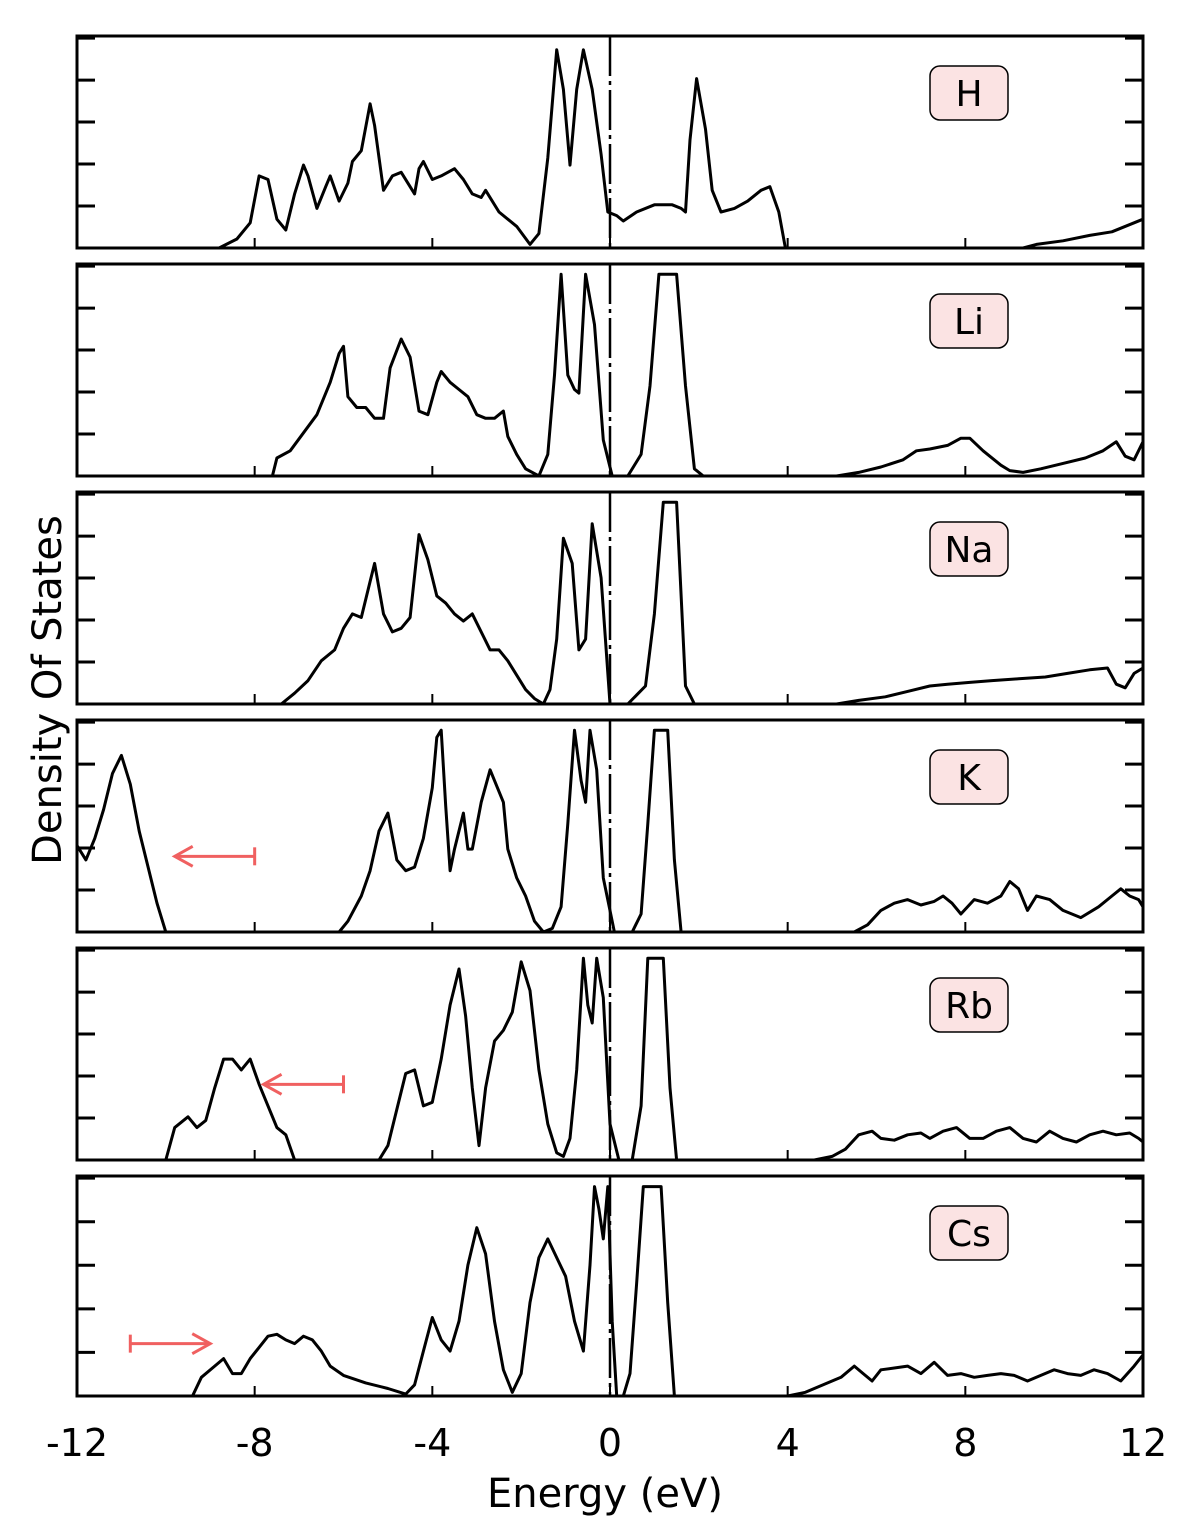 This screenshot has height=1533, width=1194. I want to click on panel-k: K, so click(610, 826).